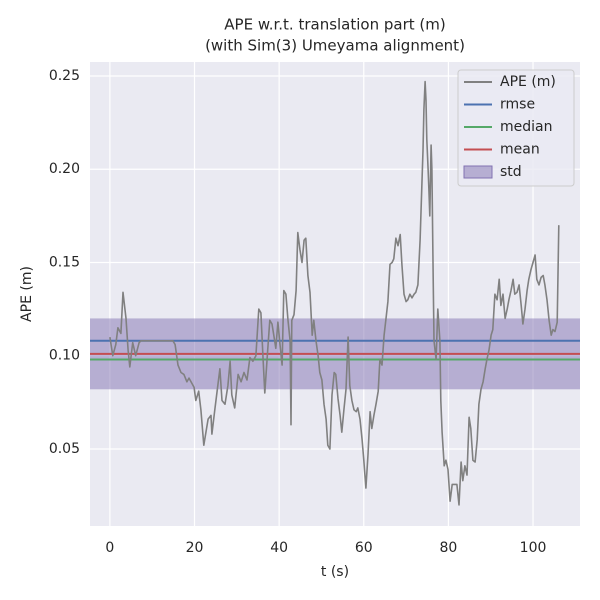 This screenshot has width=600, height=600. Describe the element at coordinates (195, 548) in the screenshot. I see `x-tick-label: 20` at that location.